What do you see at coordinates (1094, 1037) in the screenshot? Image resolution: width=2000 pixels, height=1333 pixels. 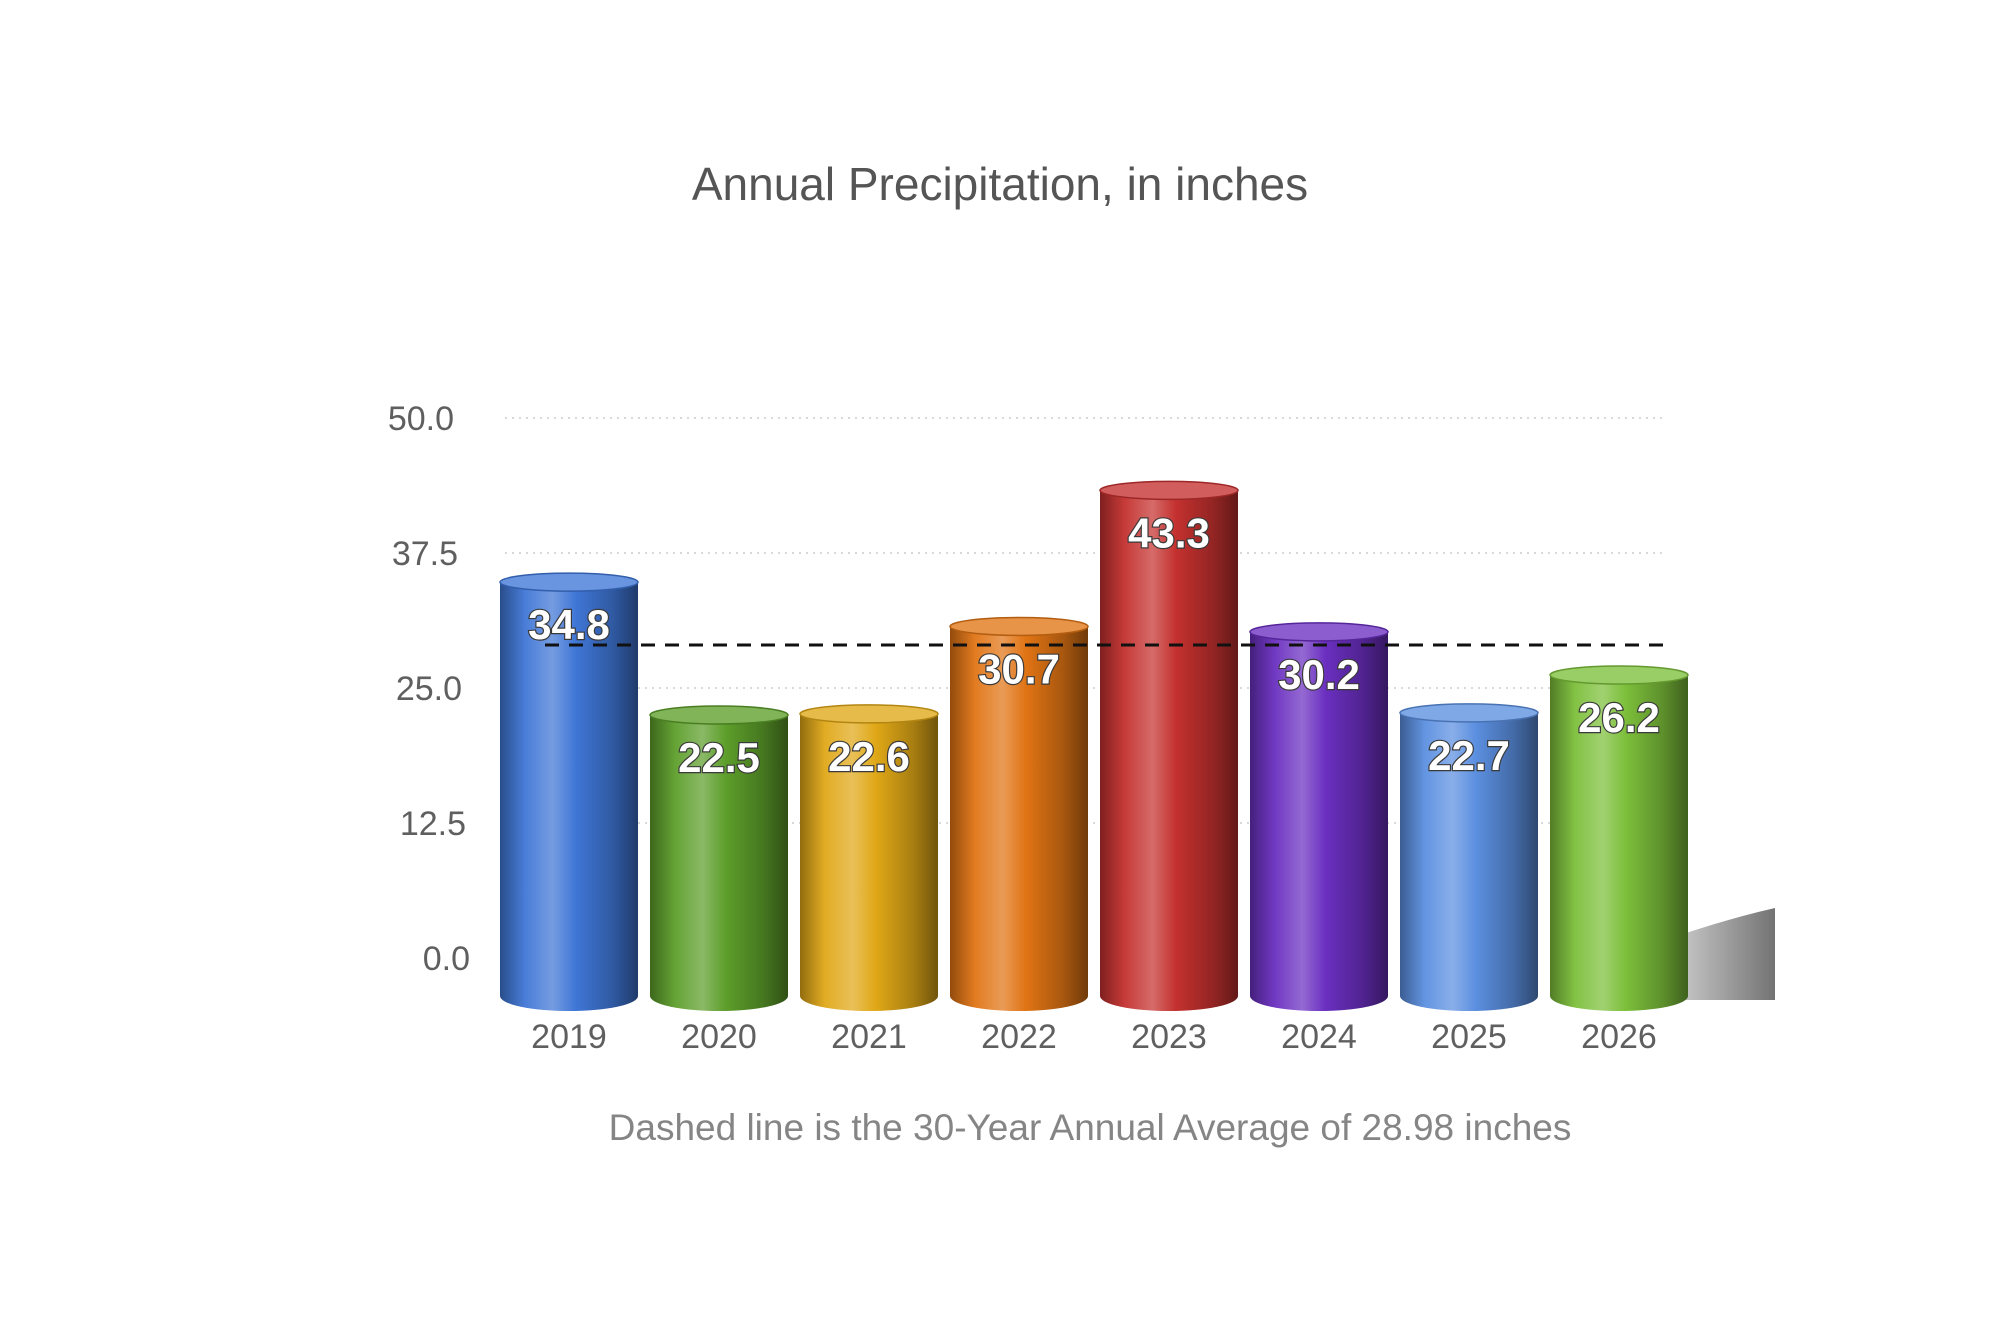 I see `x-axis: 2019 2020 2021 2022 2023 2024 2025 2026` at bounding box center [1094, 1037].